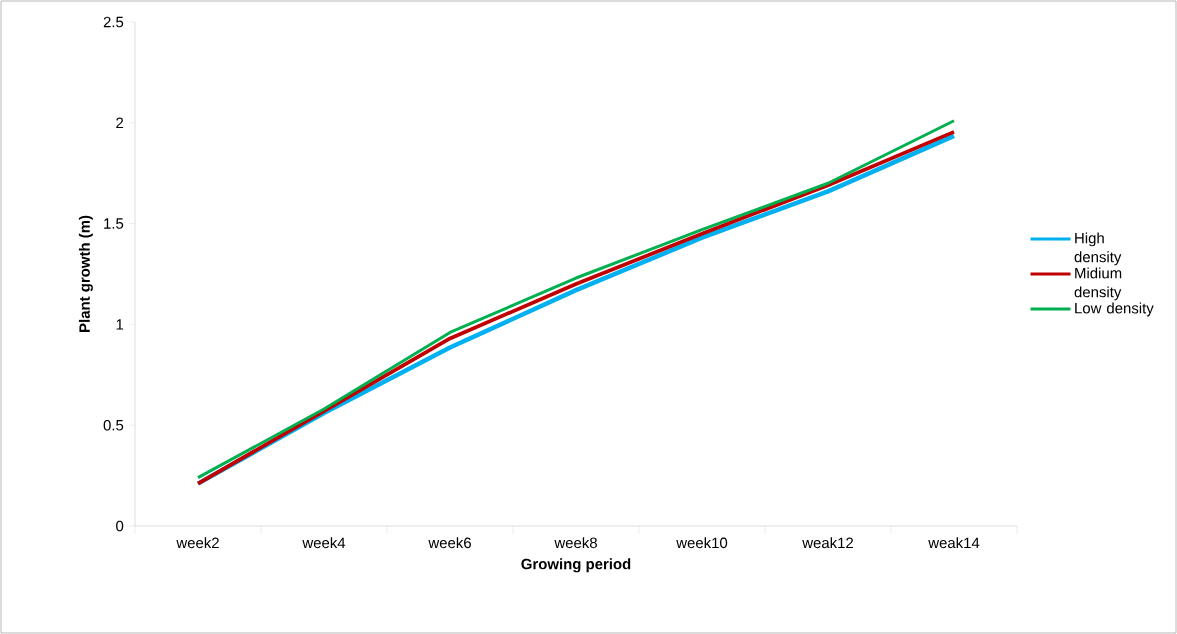 The width and height of the screenshot is (1177, 634). I want to click on y-tick-label: 0.5, so click(113, 425).